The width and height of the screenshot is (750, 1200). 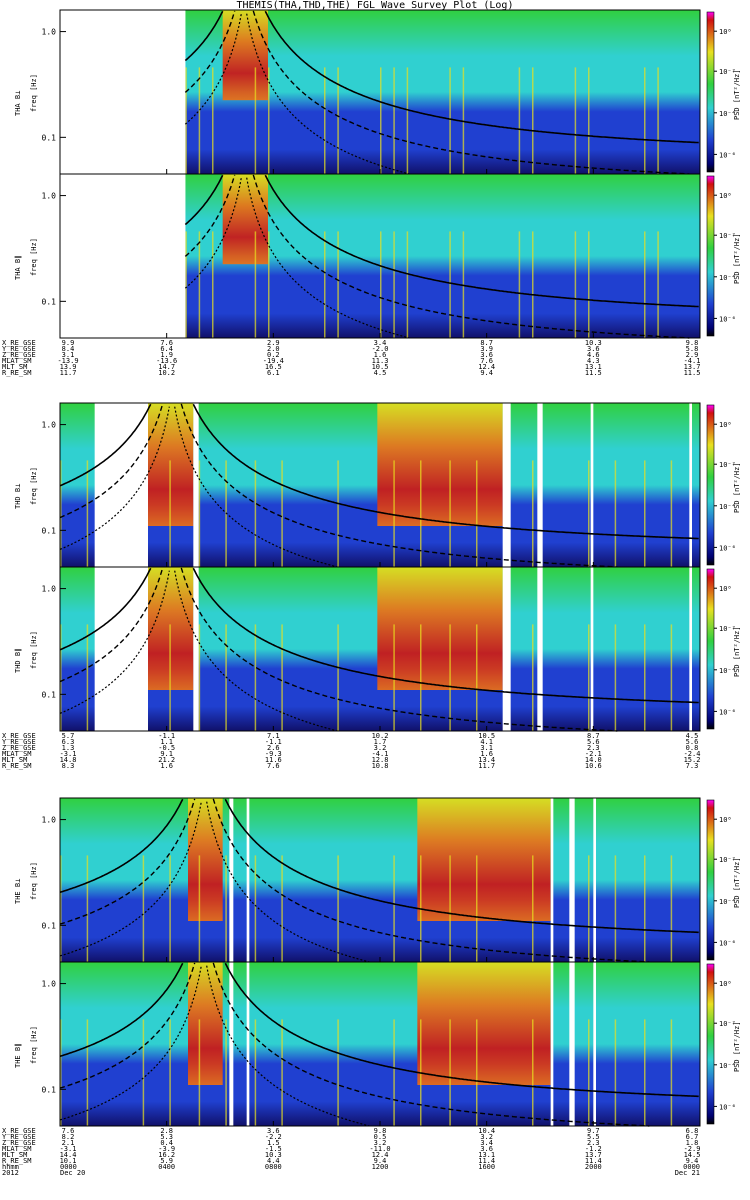 What do you see at coordinates (380, 373) in the screenshot?
I see `ephemeris-value: 4.5` at bounding box center [380, 373].